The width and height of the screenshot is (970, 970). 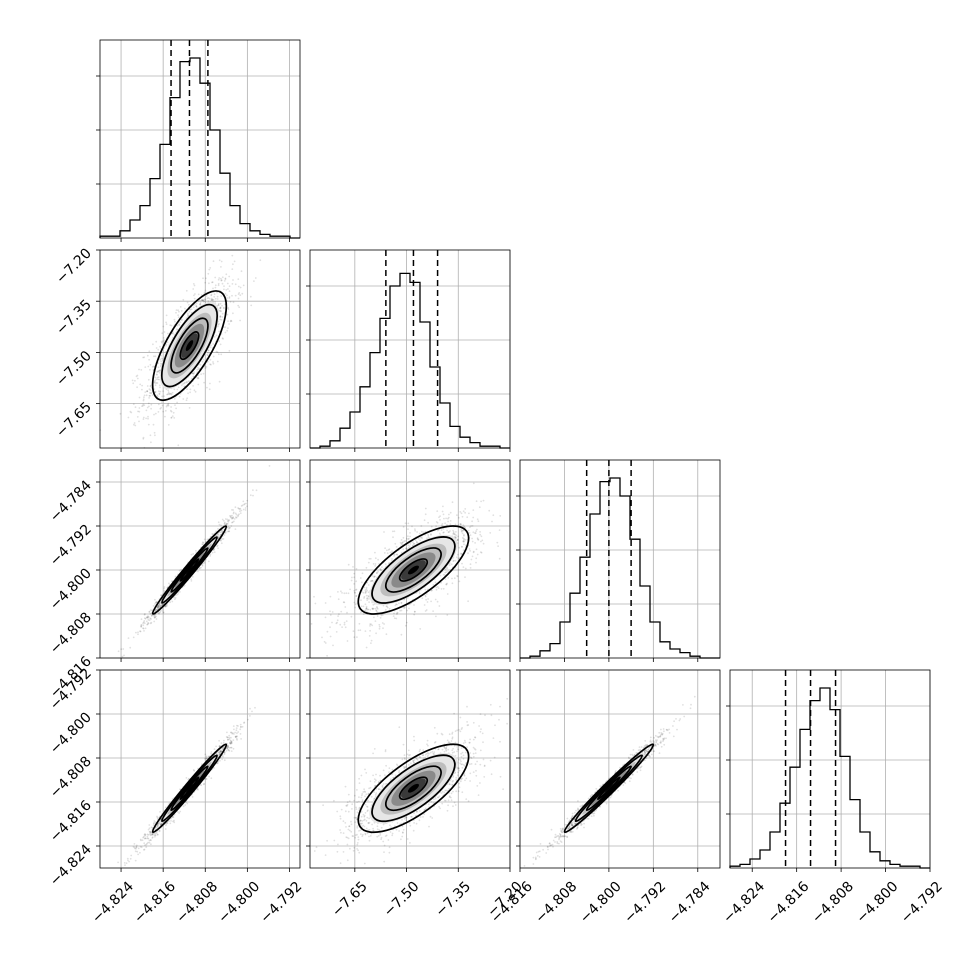 What do you see at coordinates (620, 568) in the screenshot?
I see `histogram-p2` at bounding box center [620, 568].